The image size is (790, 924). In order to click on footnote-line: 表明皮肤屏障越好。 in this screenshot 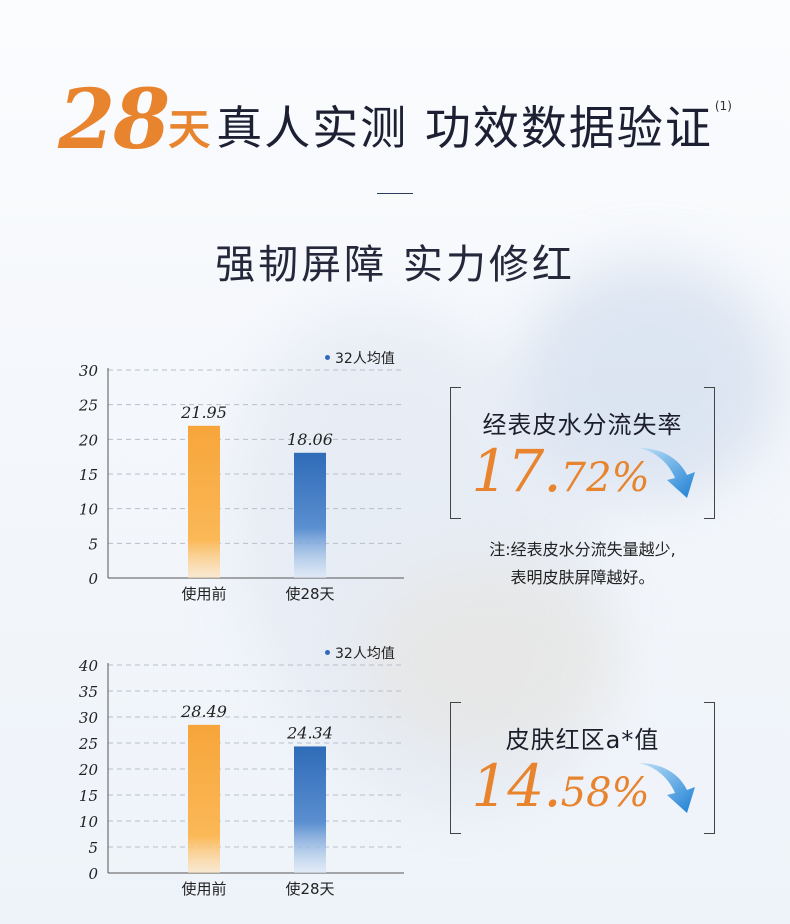, I will do `click(582, 577)`.